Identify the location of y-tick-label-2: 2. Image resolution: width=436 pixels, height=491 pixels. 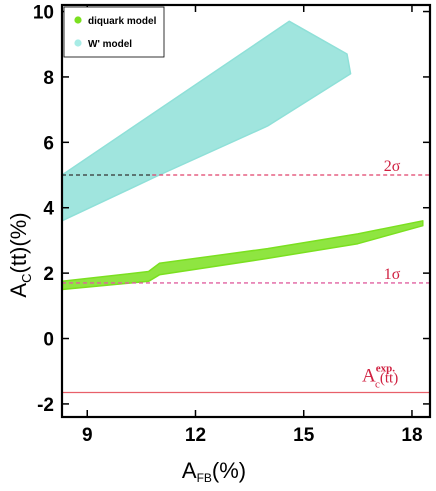
(48, 274).